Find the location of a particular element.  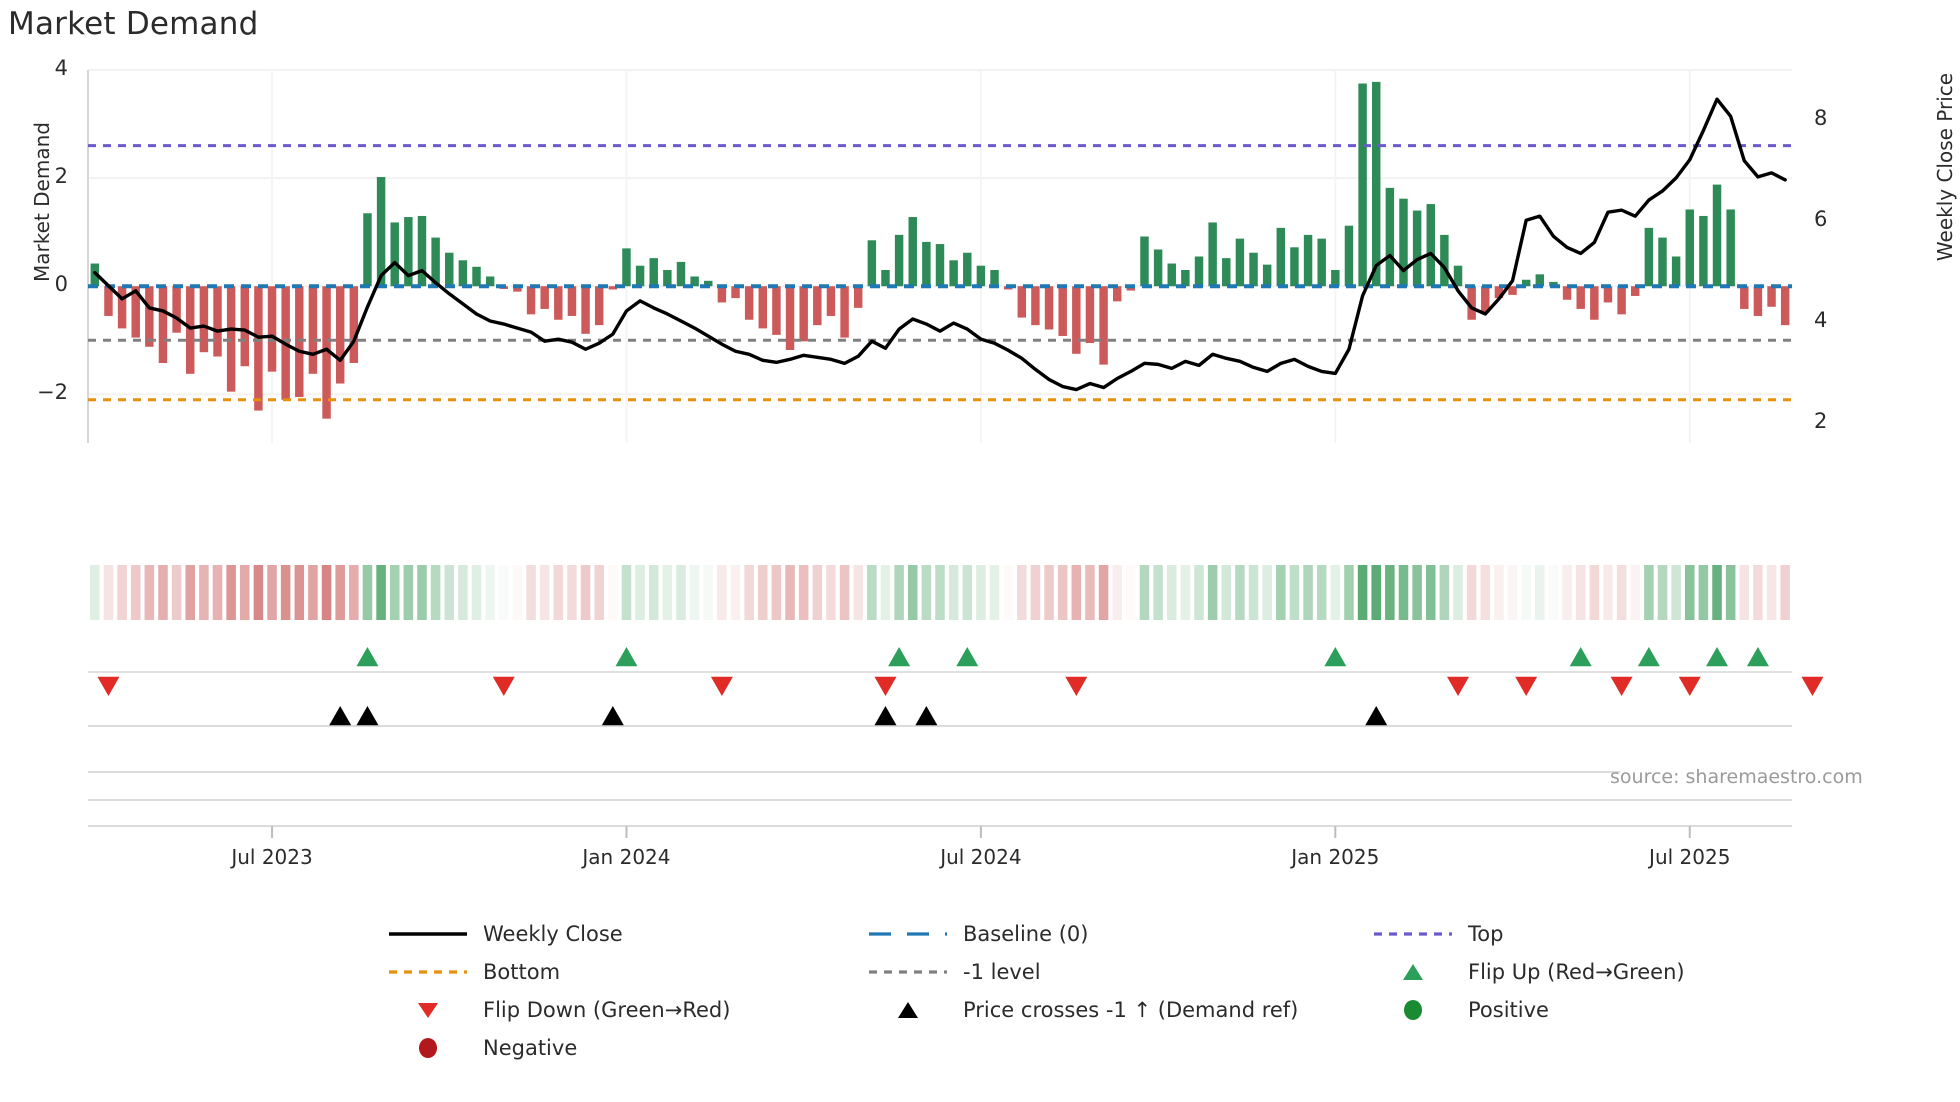

y-tick-right: 6 is located at coordinates (1821, 219).